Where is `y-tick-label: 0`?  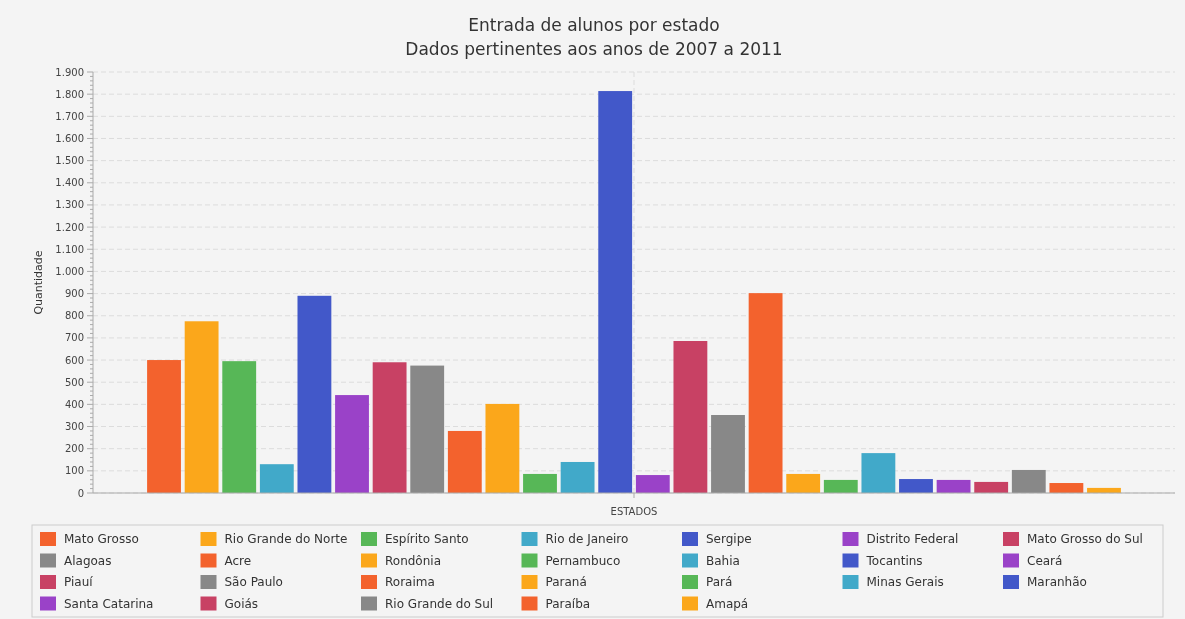
y-tick-label: 0 is located at coordinates (80, 493).